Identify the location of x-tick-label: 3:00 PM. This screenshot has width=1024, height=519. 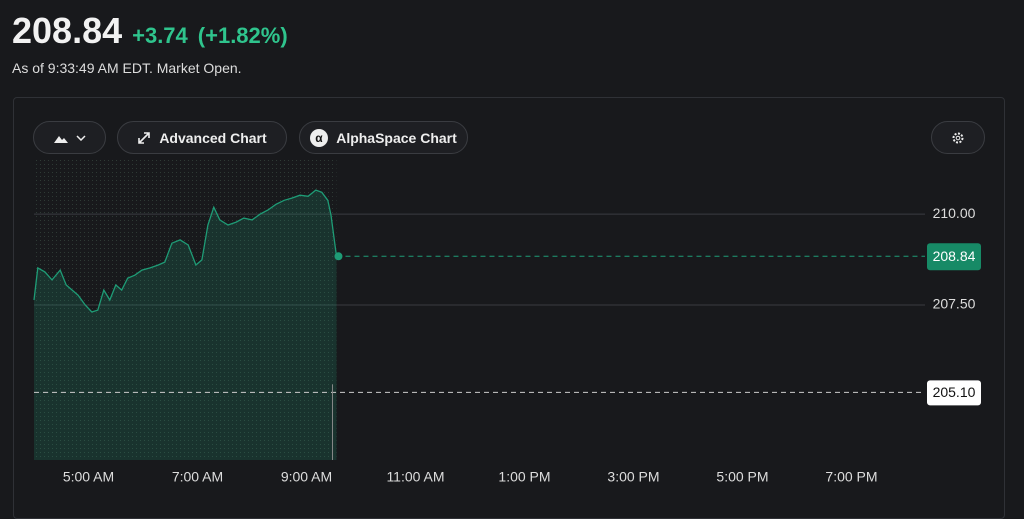
(633, 477).